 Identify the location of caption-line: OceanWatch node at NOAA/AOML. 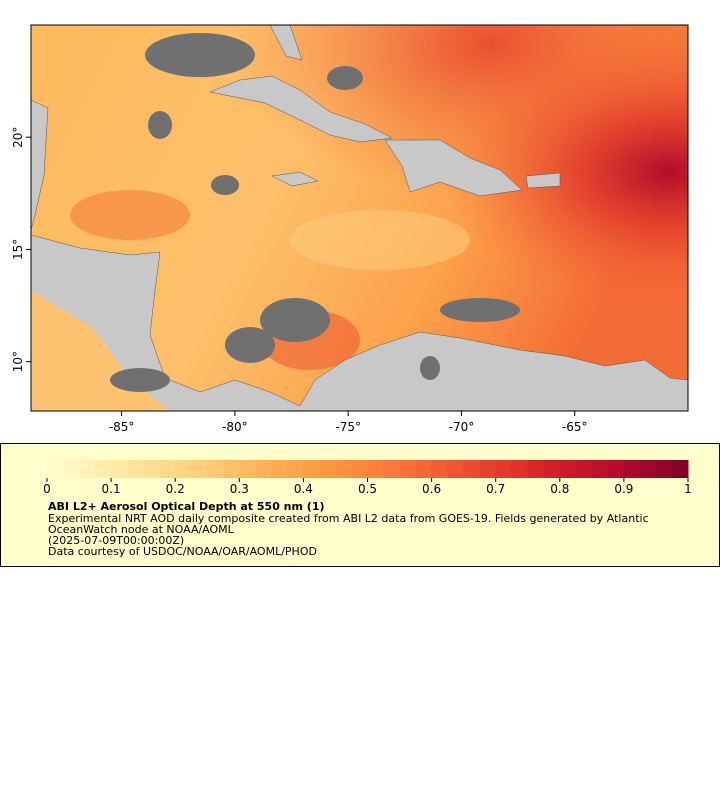
(141, 529).